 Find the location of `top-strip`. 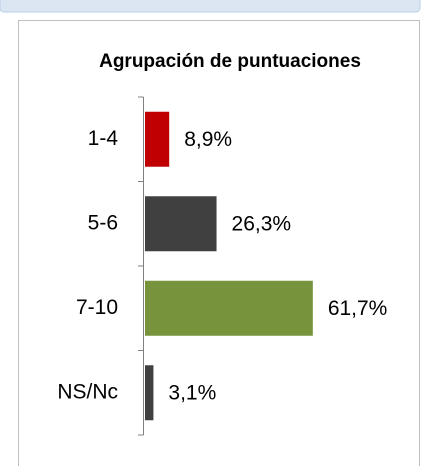

top-strip is located at coordinates (210, 6).